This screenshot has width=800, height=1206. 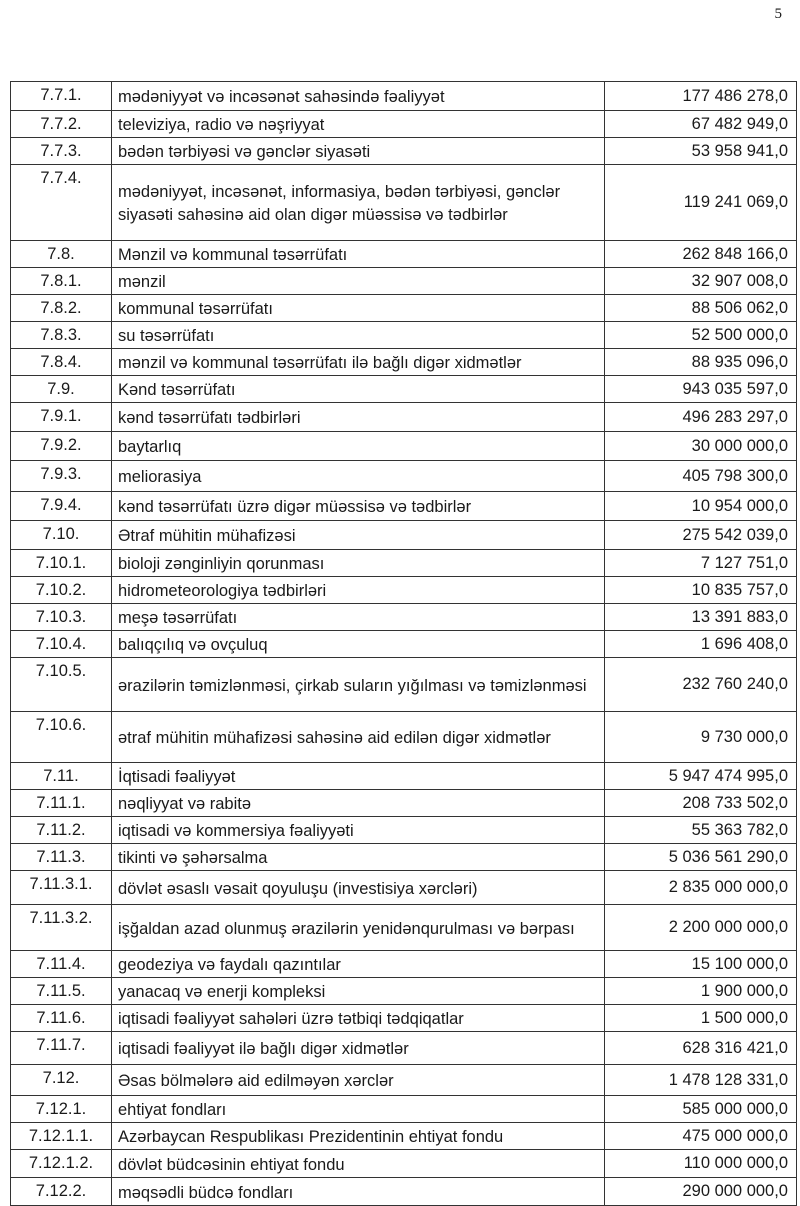 I want to click on row-description: kənd təsərrüfatı tədbirləri, so click(x=358, y=417).